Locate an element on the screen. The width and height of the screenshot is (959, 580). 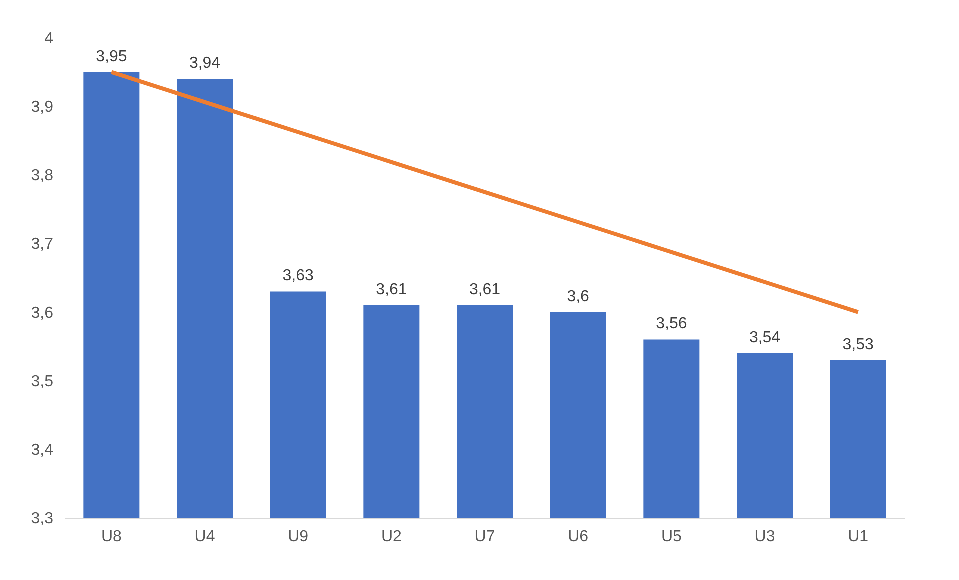
data-label: 3,95 is located at coordinates (112, 57).